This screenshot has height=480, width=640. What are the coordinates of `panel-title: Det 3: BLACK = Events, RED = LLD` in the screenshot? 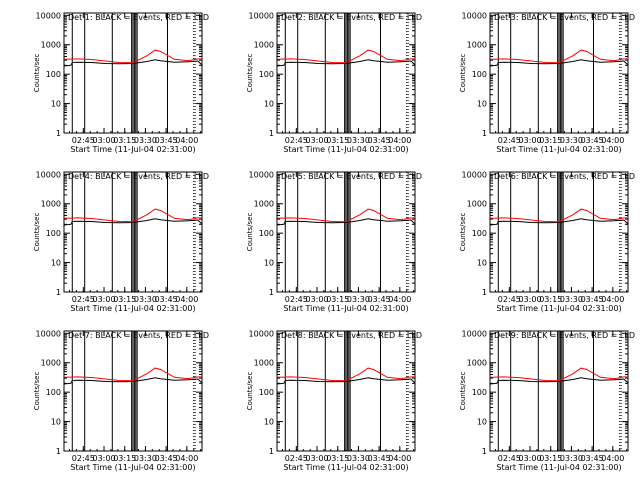 It's located at (564, 17).